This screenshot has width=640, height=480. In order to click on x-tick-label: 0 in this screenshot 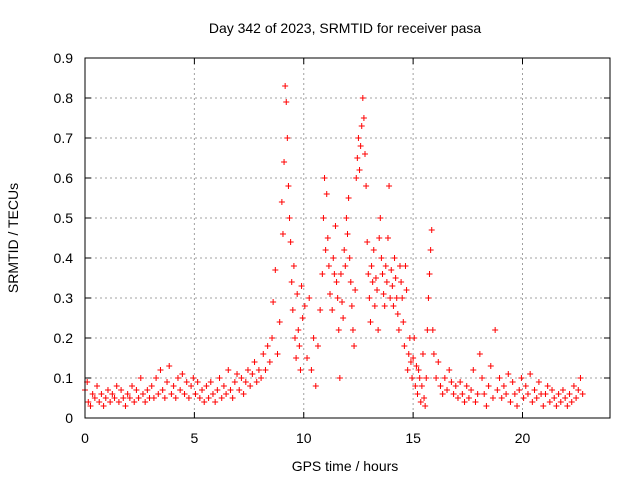, I will do `click(85, 438)`.